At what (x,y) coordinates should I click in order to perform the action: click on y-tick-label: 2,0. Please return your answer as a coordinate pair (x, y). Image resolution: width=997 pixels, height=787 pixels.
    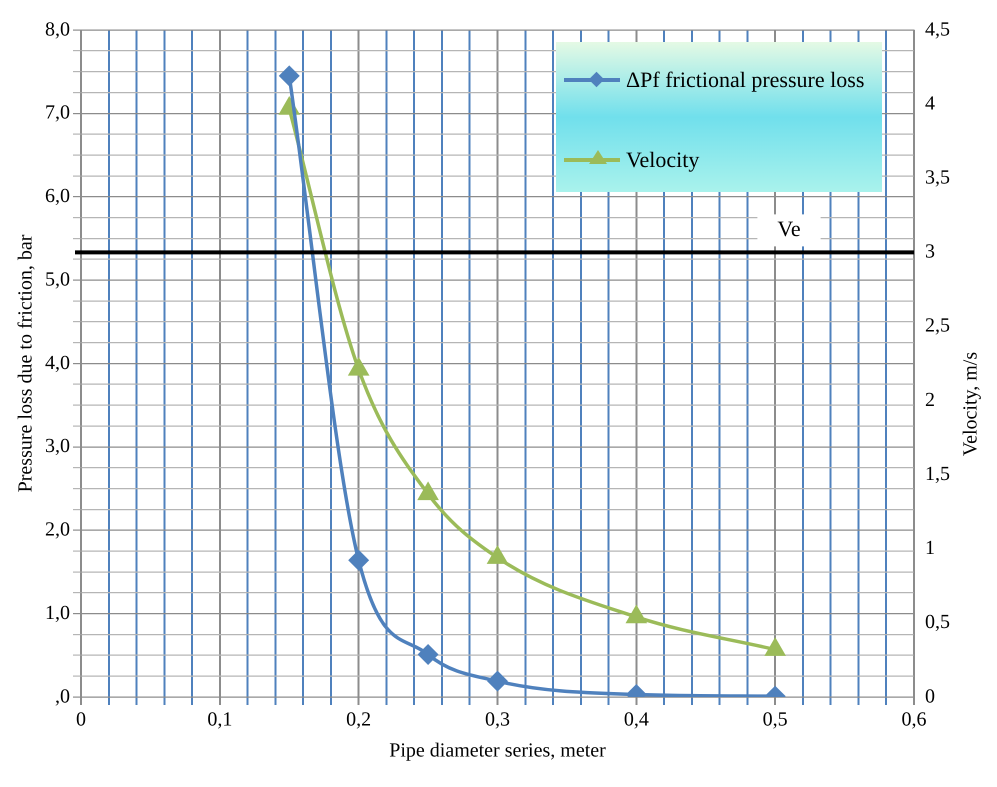
    Looking at the image, I should click on (57, 529).